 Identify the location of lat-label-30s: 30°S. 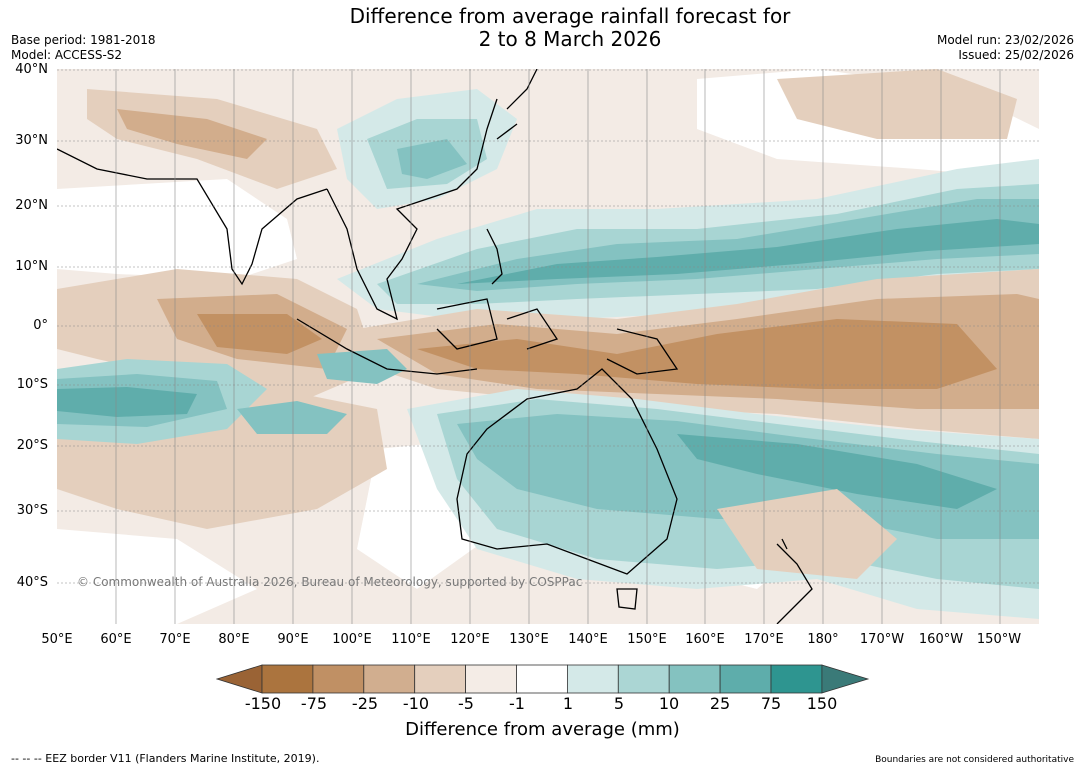
(32, 510).